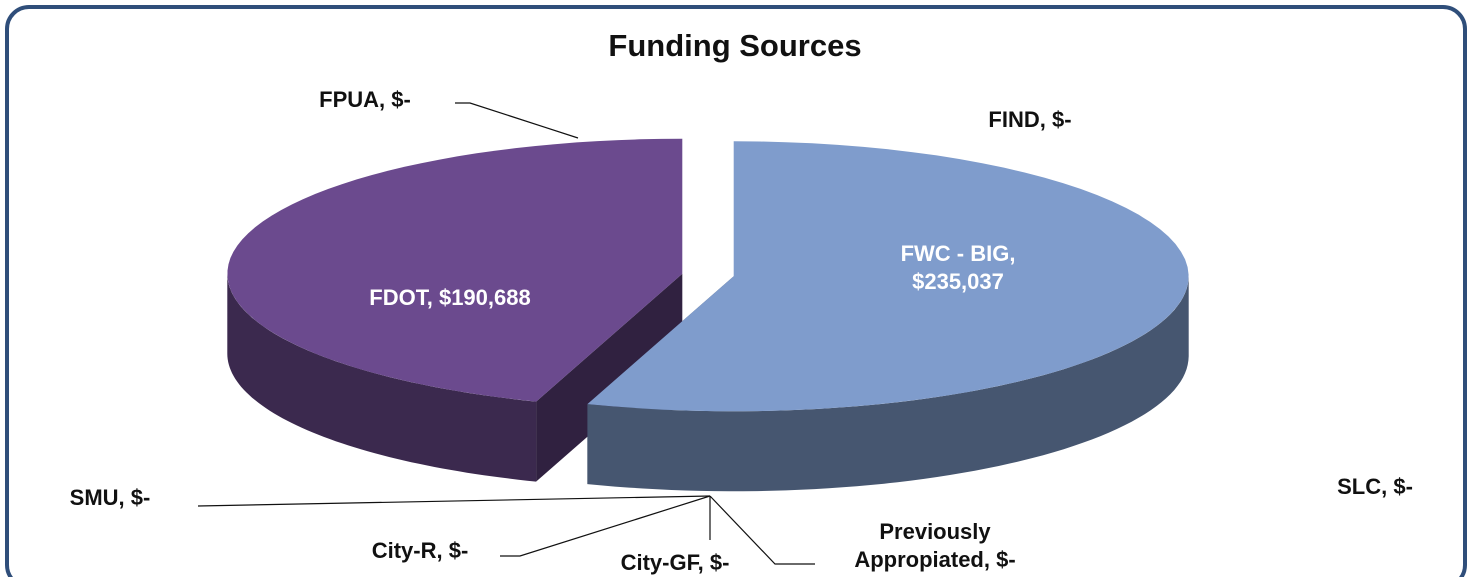  Describe the element at coordinates (922, 545) in the screenshot. I see `category-label: Previously Appropiated,` at that location.